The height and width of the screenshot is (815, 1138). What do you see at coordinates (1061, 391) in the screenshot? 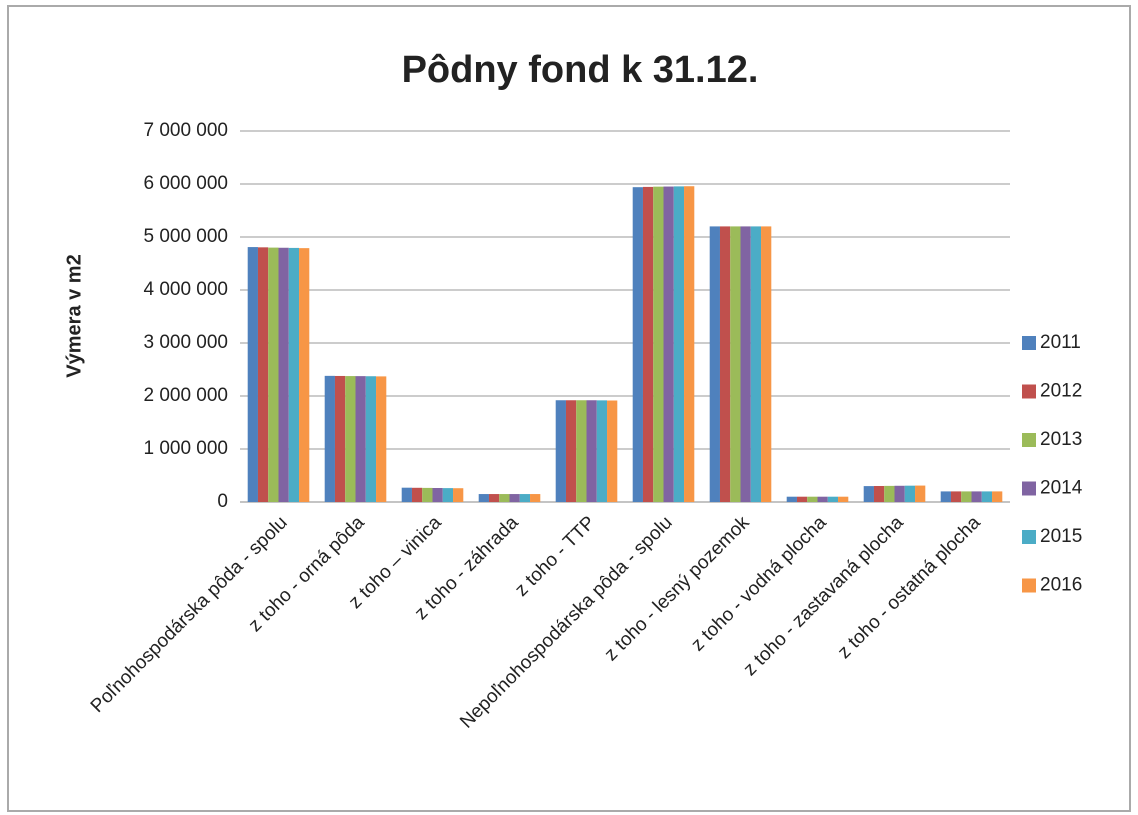
I see `legend-label: 2012` at bounding box center [1061, 391].